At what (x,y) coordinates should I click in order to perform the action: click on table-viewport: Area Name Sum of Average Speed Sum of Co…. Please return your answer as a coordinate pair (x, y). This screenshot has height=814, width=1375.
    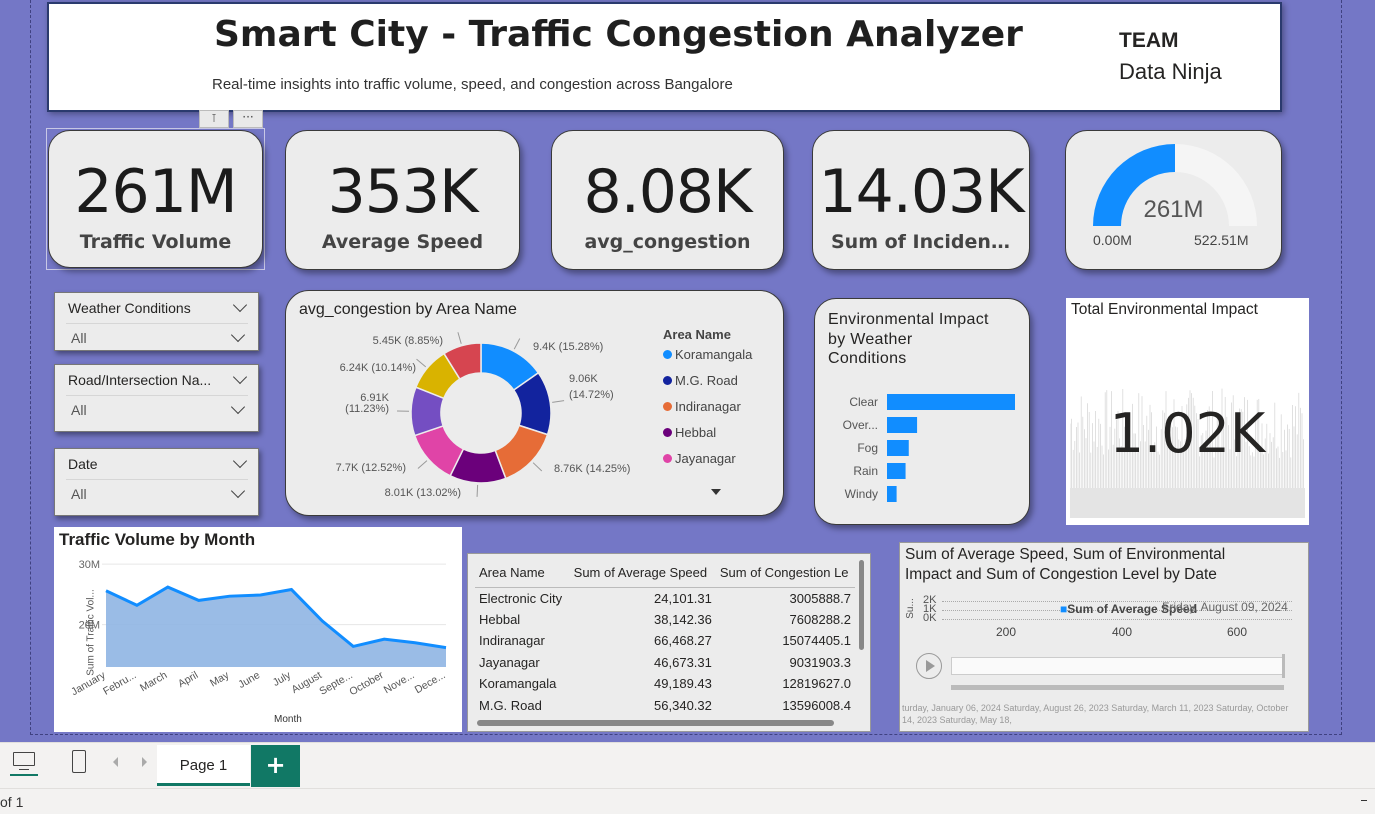
    Looking at the image, I should click on (665, 639).